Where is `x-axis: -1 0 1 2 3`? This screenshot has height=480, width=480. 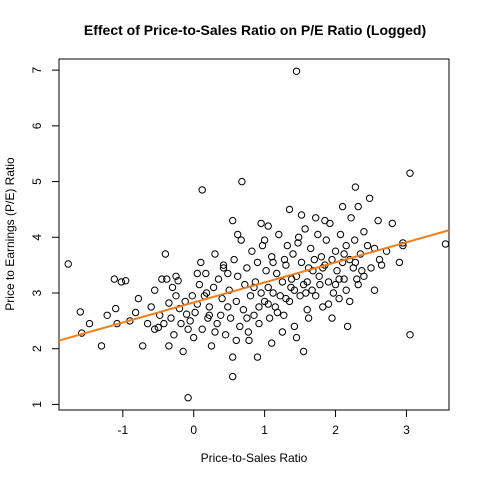
x-axis: -1 0 1 2 3 is located at coordinates (263, 423).